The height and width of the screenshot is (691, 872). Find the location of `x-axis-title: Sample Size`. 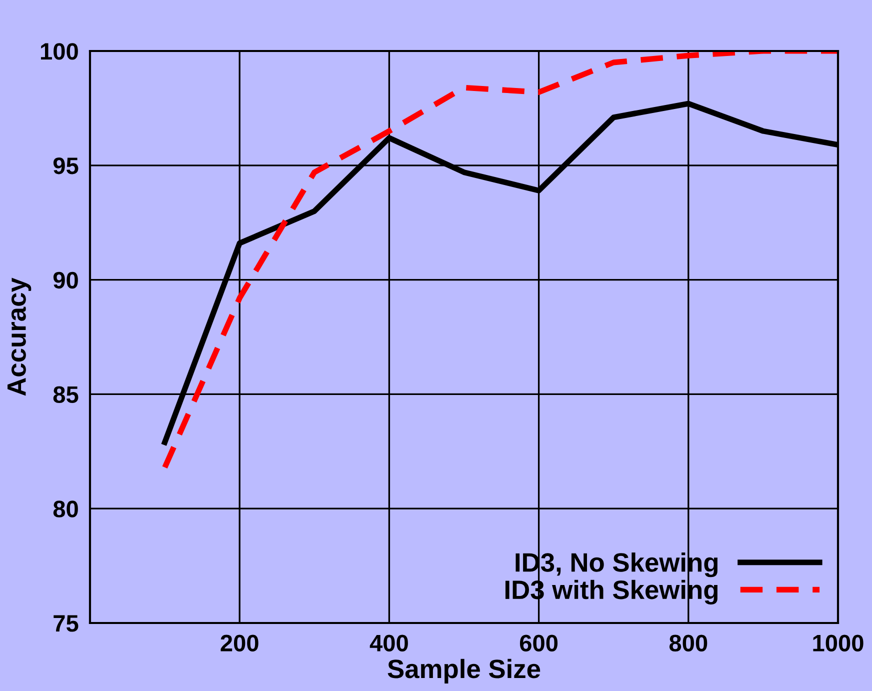

x-axis-title: Sample Size is located at coordinates (464, 671).